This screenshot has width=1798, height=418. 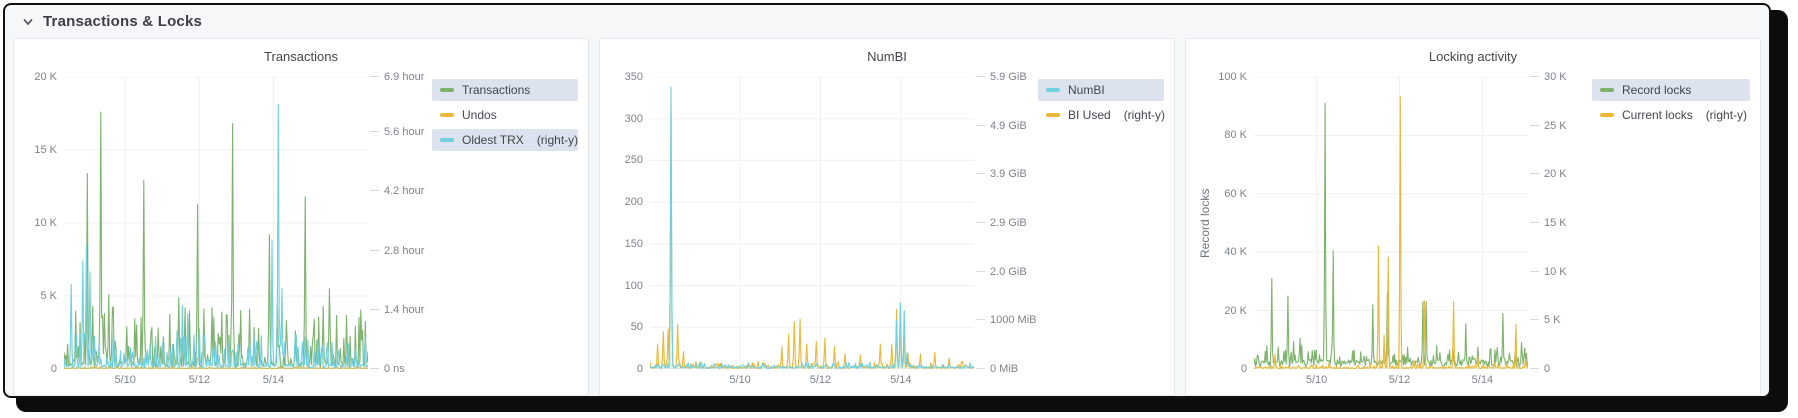 I want to click on left-axis: 0 50 100 150 200 250 300 350, so click(x=630, y=223).